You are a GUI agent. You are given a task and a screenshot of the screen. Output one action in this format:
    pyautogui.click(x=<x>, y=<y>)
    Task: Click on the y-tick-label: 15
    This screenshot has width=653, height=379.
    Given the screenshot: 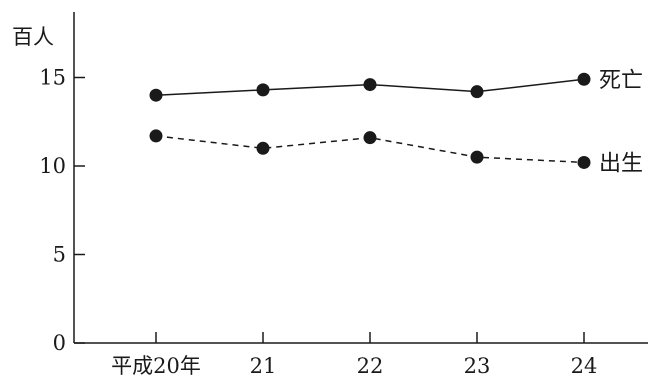 What is the action you would take?
    pyautogui.click(x=52, y=78)
    